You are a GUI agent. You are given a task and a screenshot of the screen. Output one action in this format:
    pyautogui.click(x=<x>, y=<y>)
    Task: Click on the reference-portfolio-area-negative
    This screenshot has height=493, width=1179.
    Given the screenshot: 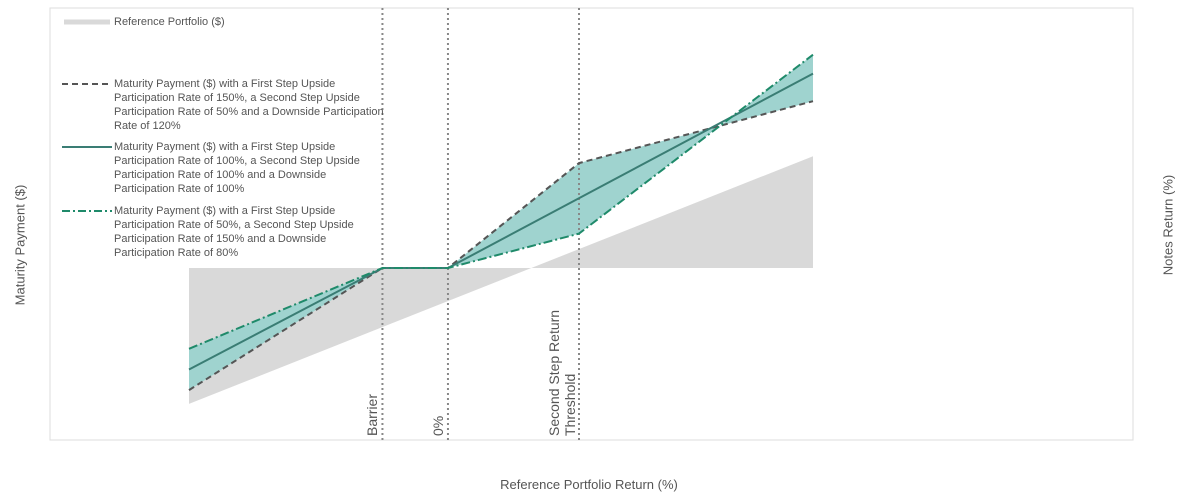 What is the action you would take?
    pyautogui.click(x=360, y=336)
    